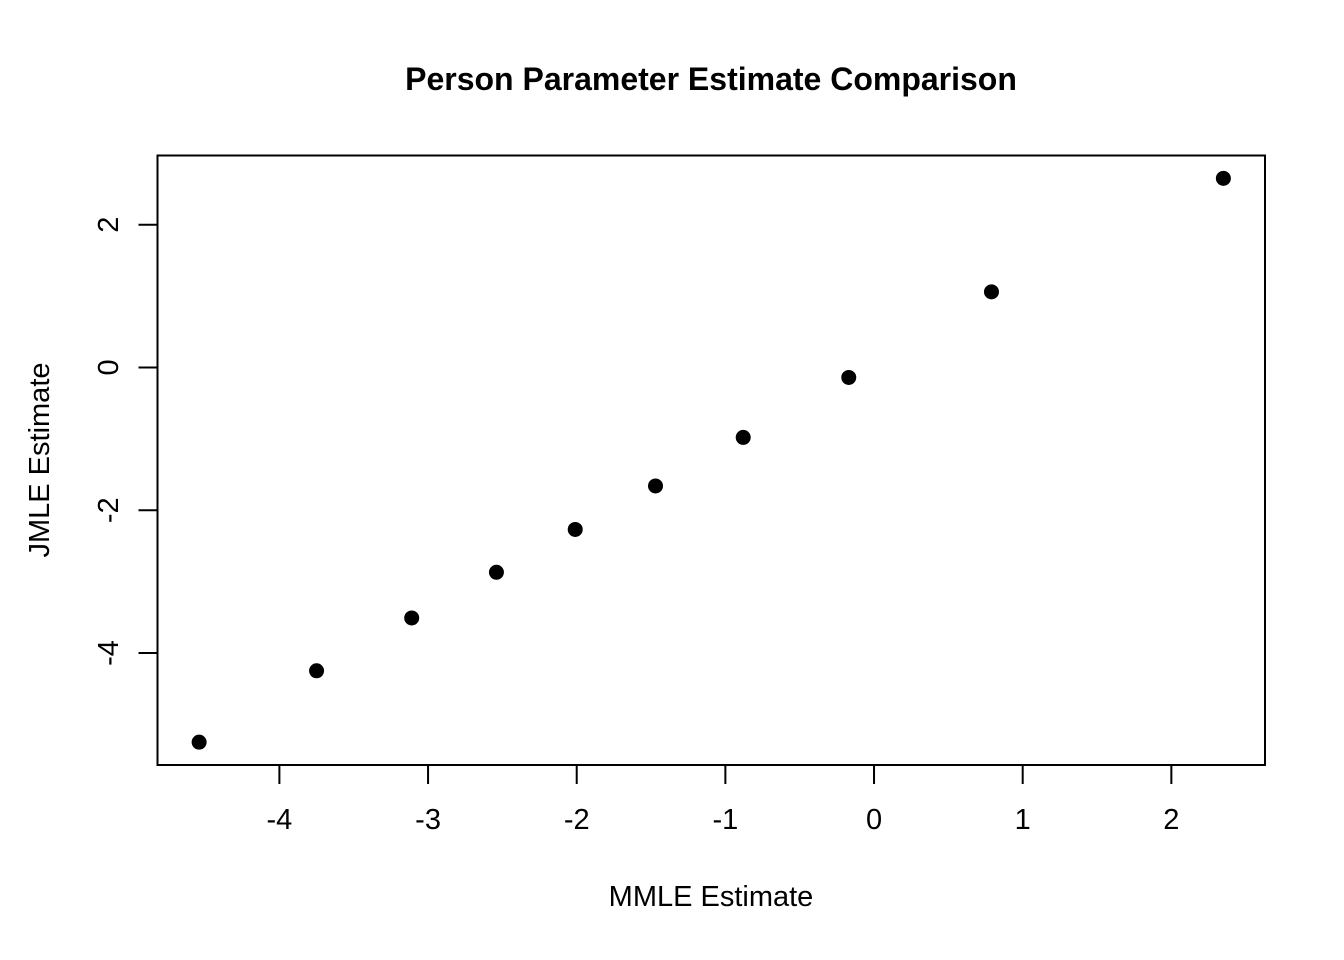  Describe the element at coordinates (109, 510) in the screenshot. I see `y-tick-label: -2` at that location.